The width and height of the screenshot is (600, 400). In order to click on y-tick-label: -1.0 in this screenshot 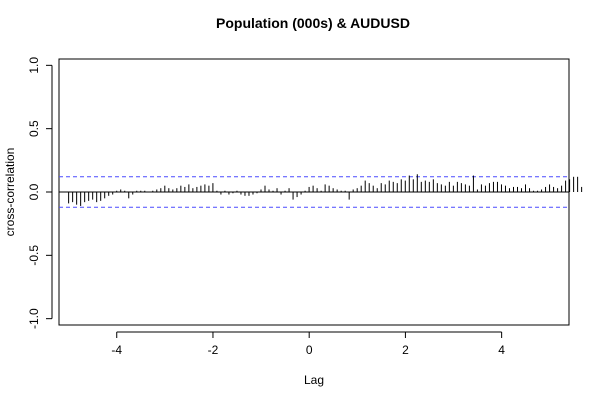, I will do `click(34, 318)`.